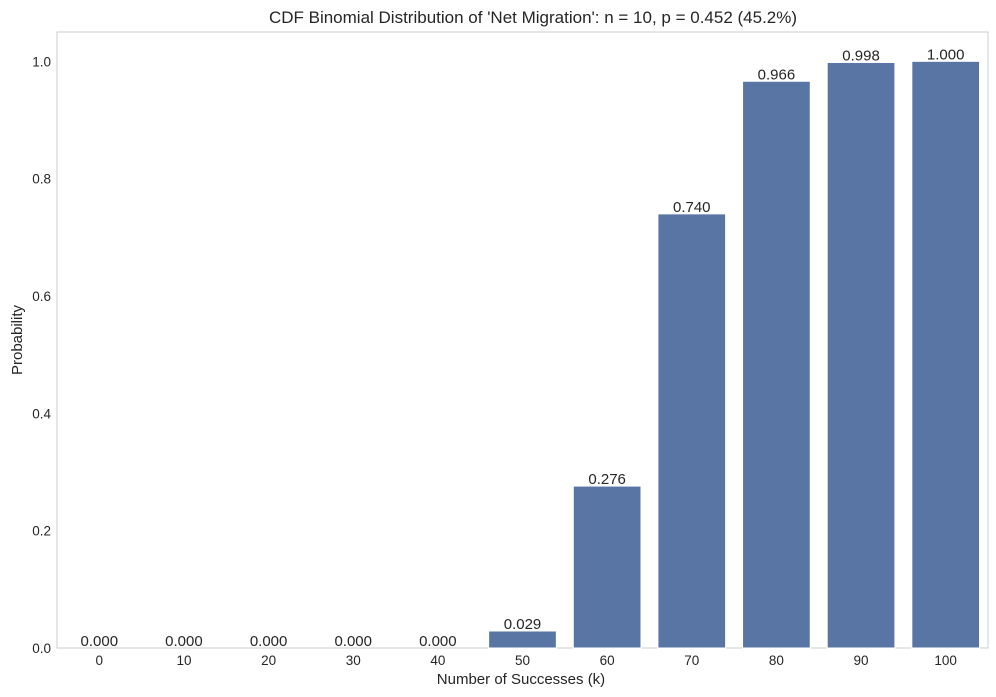 The width and height of the screenshot is (996, 697). I want to click on x-axis-label: Number of Successes (k), so click(521, 679).